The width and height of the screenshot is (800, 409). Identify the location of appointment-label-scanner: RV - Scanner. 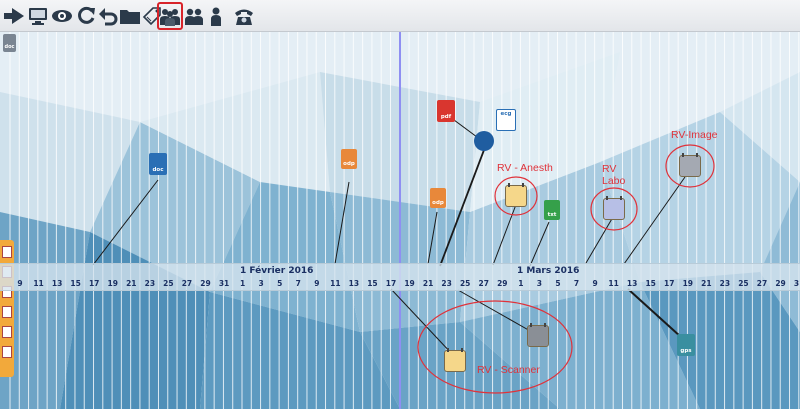
(508, 370).